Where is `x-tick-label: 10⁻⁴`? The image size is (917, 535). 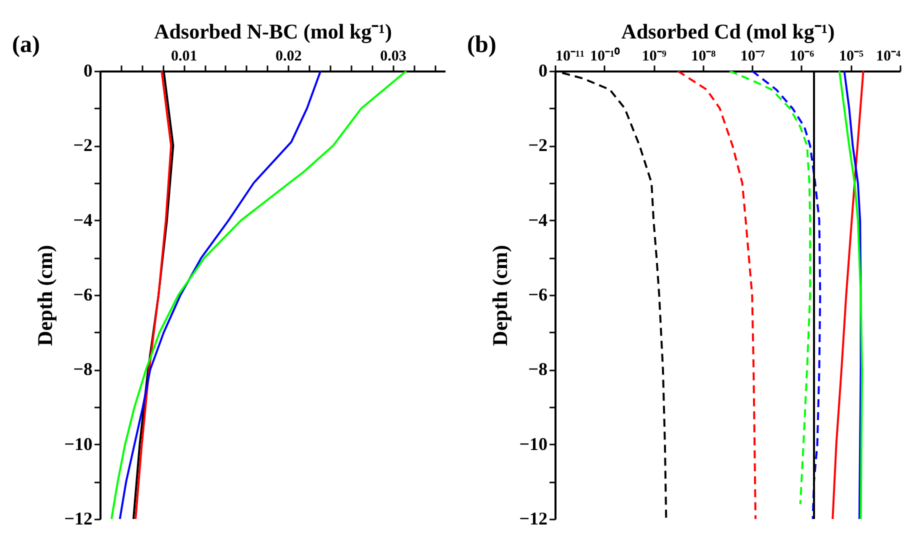
x-tick-label: 10⁻⁴ is located at coordinates (888, 56).